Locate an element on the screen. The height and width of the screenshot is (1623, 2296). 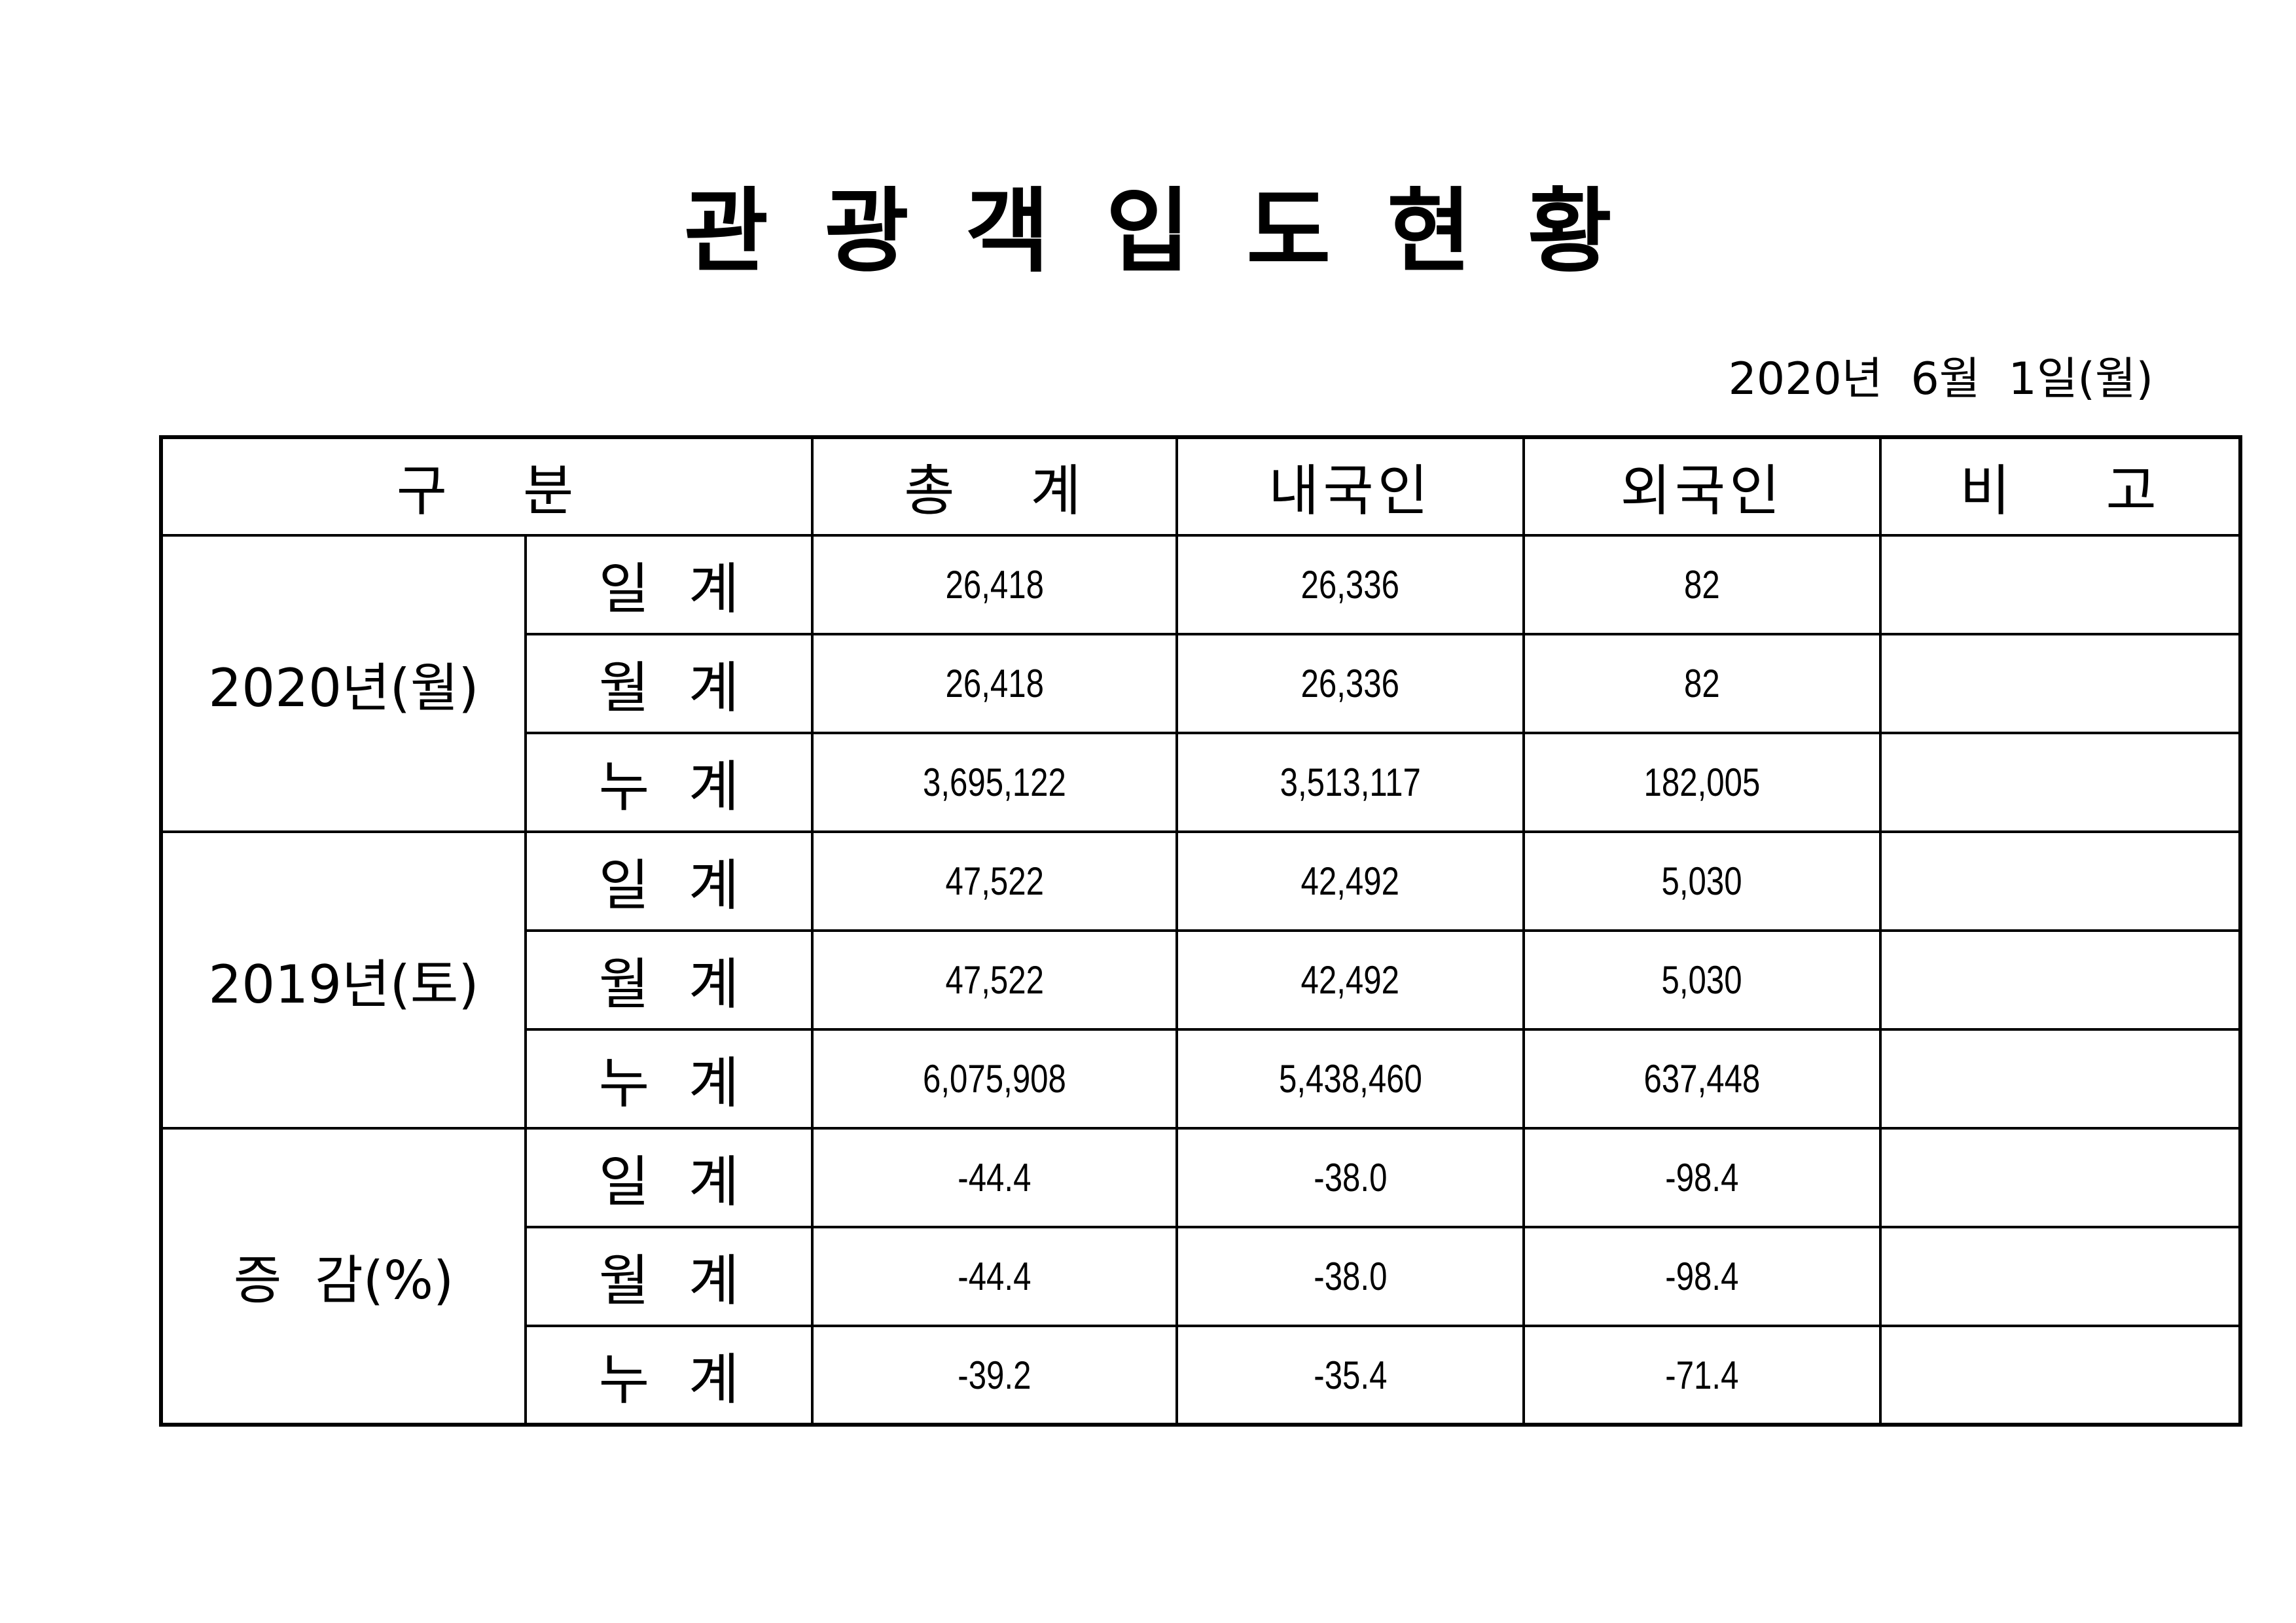
document-title: 관광객입도현황 is located at coordinates (1176, 232).